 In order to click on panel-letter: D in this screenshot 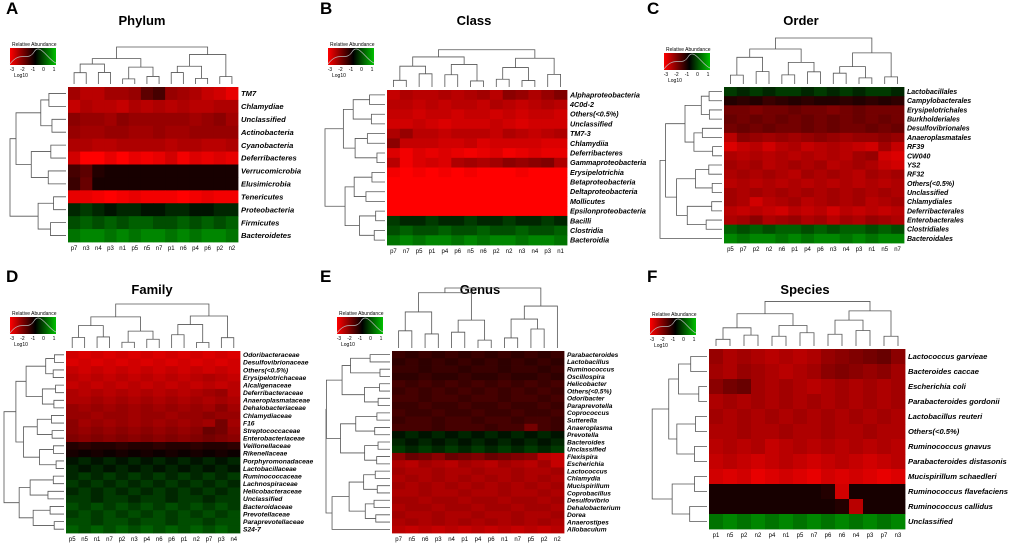, I will do `click(12, 276)`.